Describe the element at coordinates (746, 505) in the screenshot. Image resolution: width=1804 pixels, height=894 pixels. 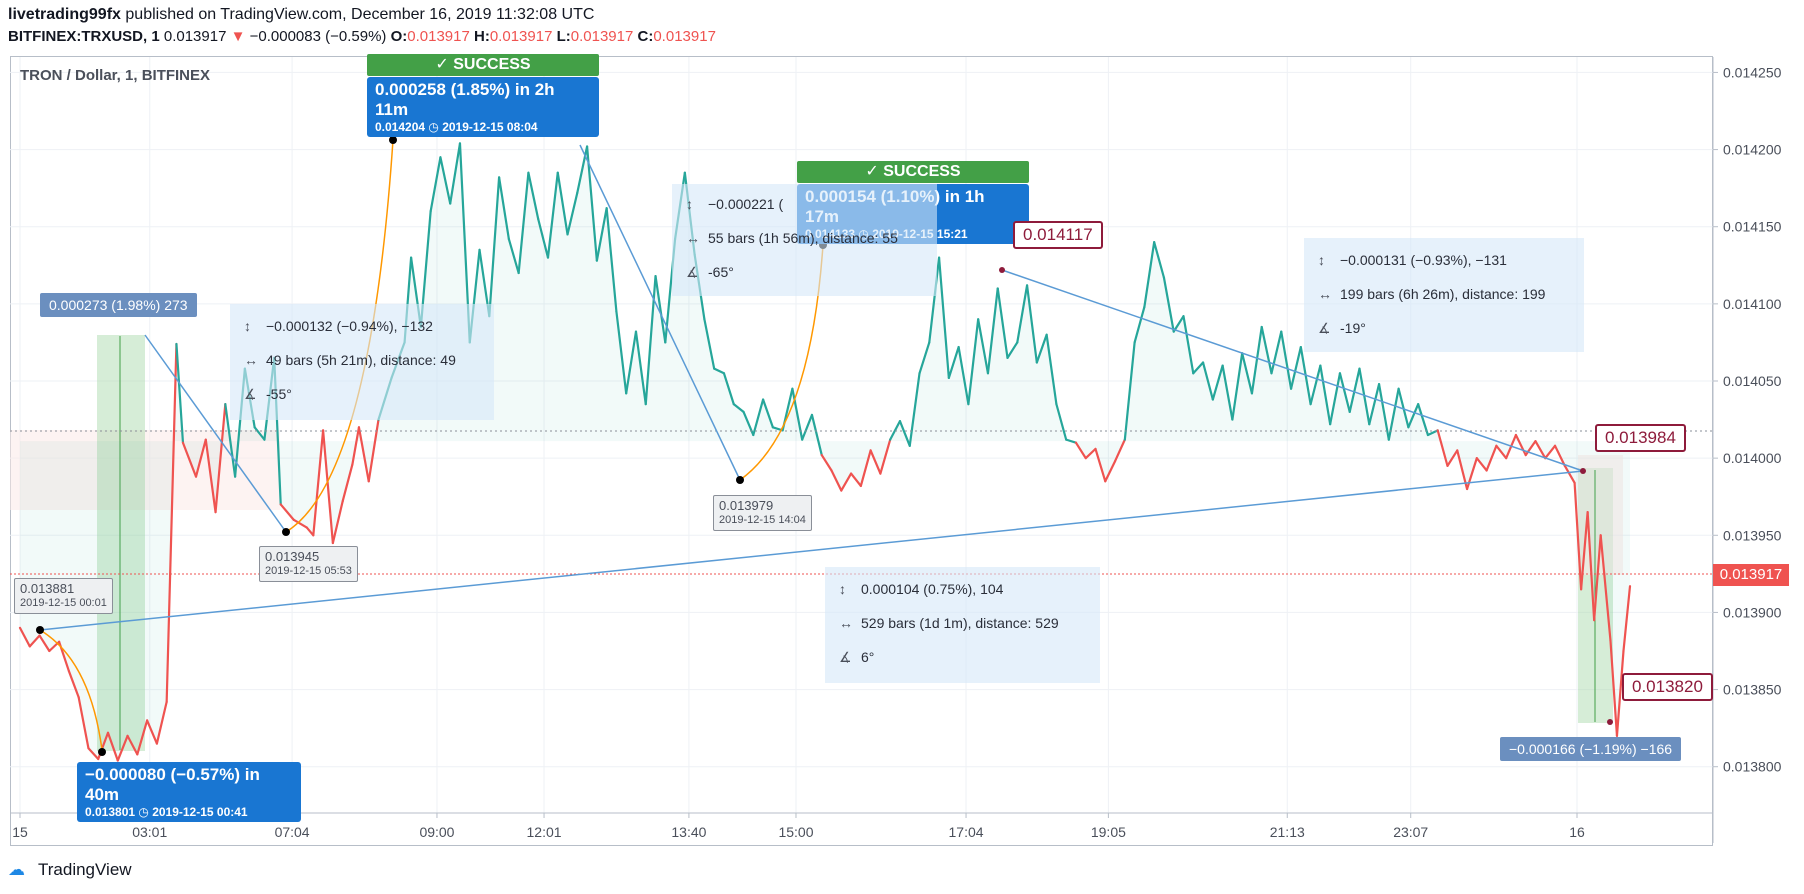
I see `price-note-3-price: 0.013979` at that location.